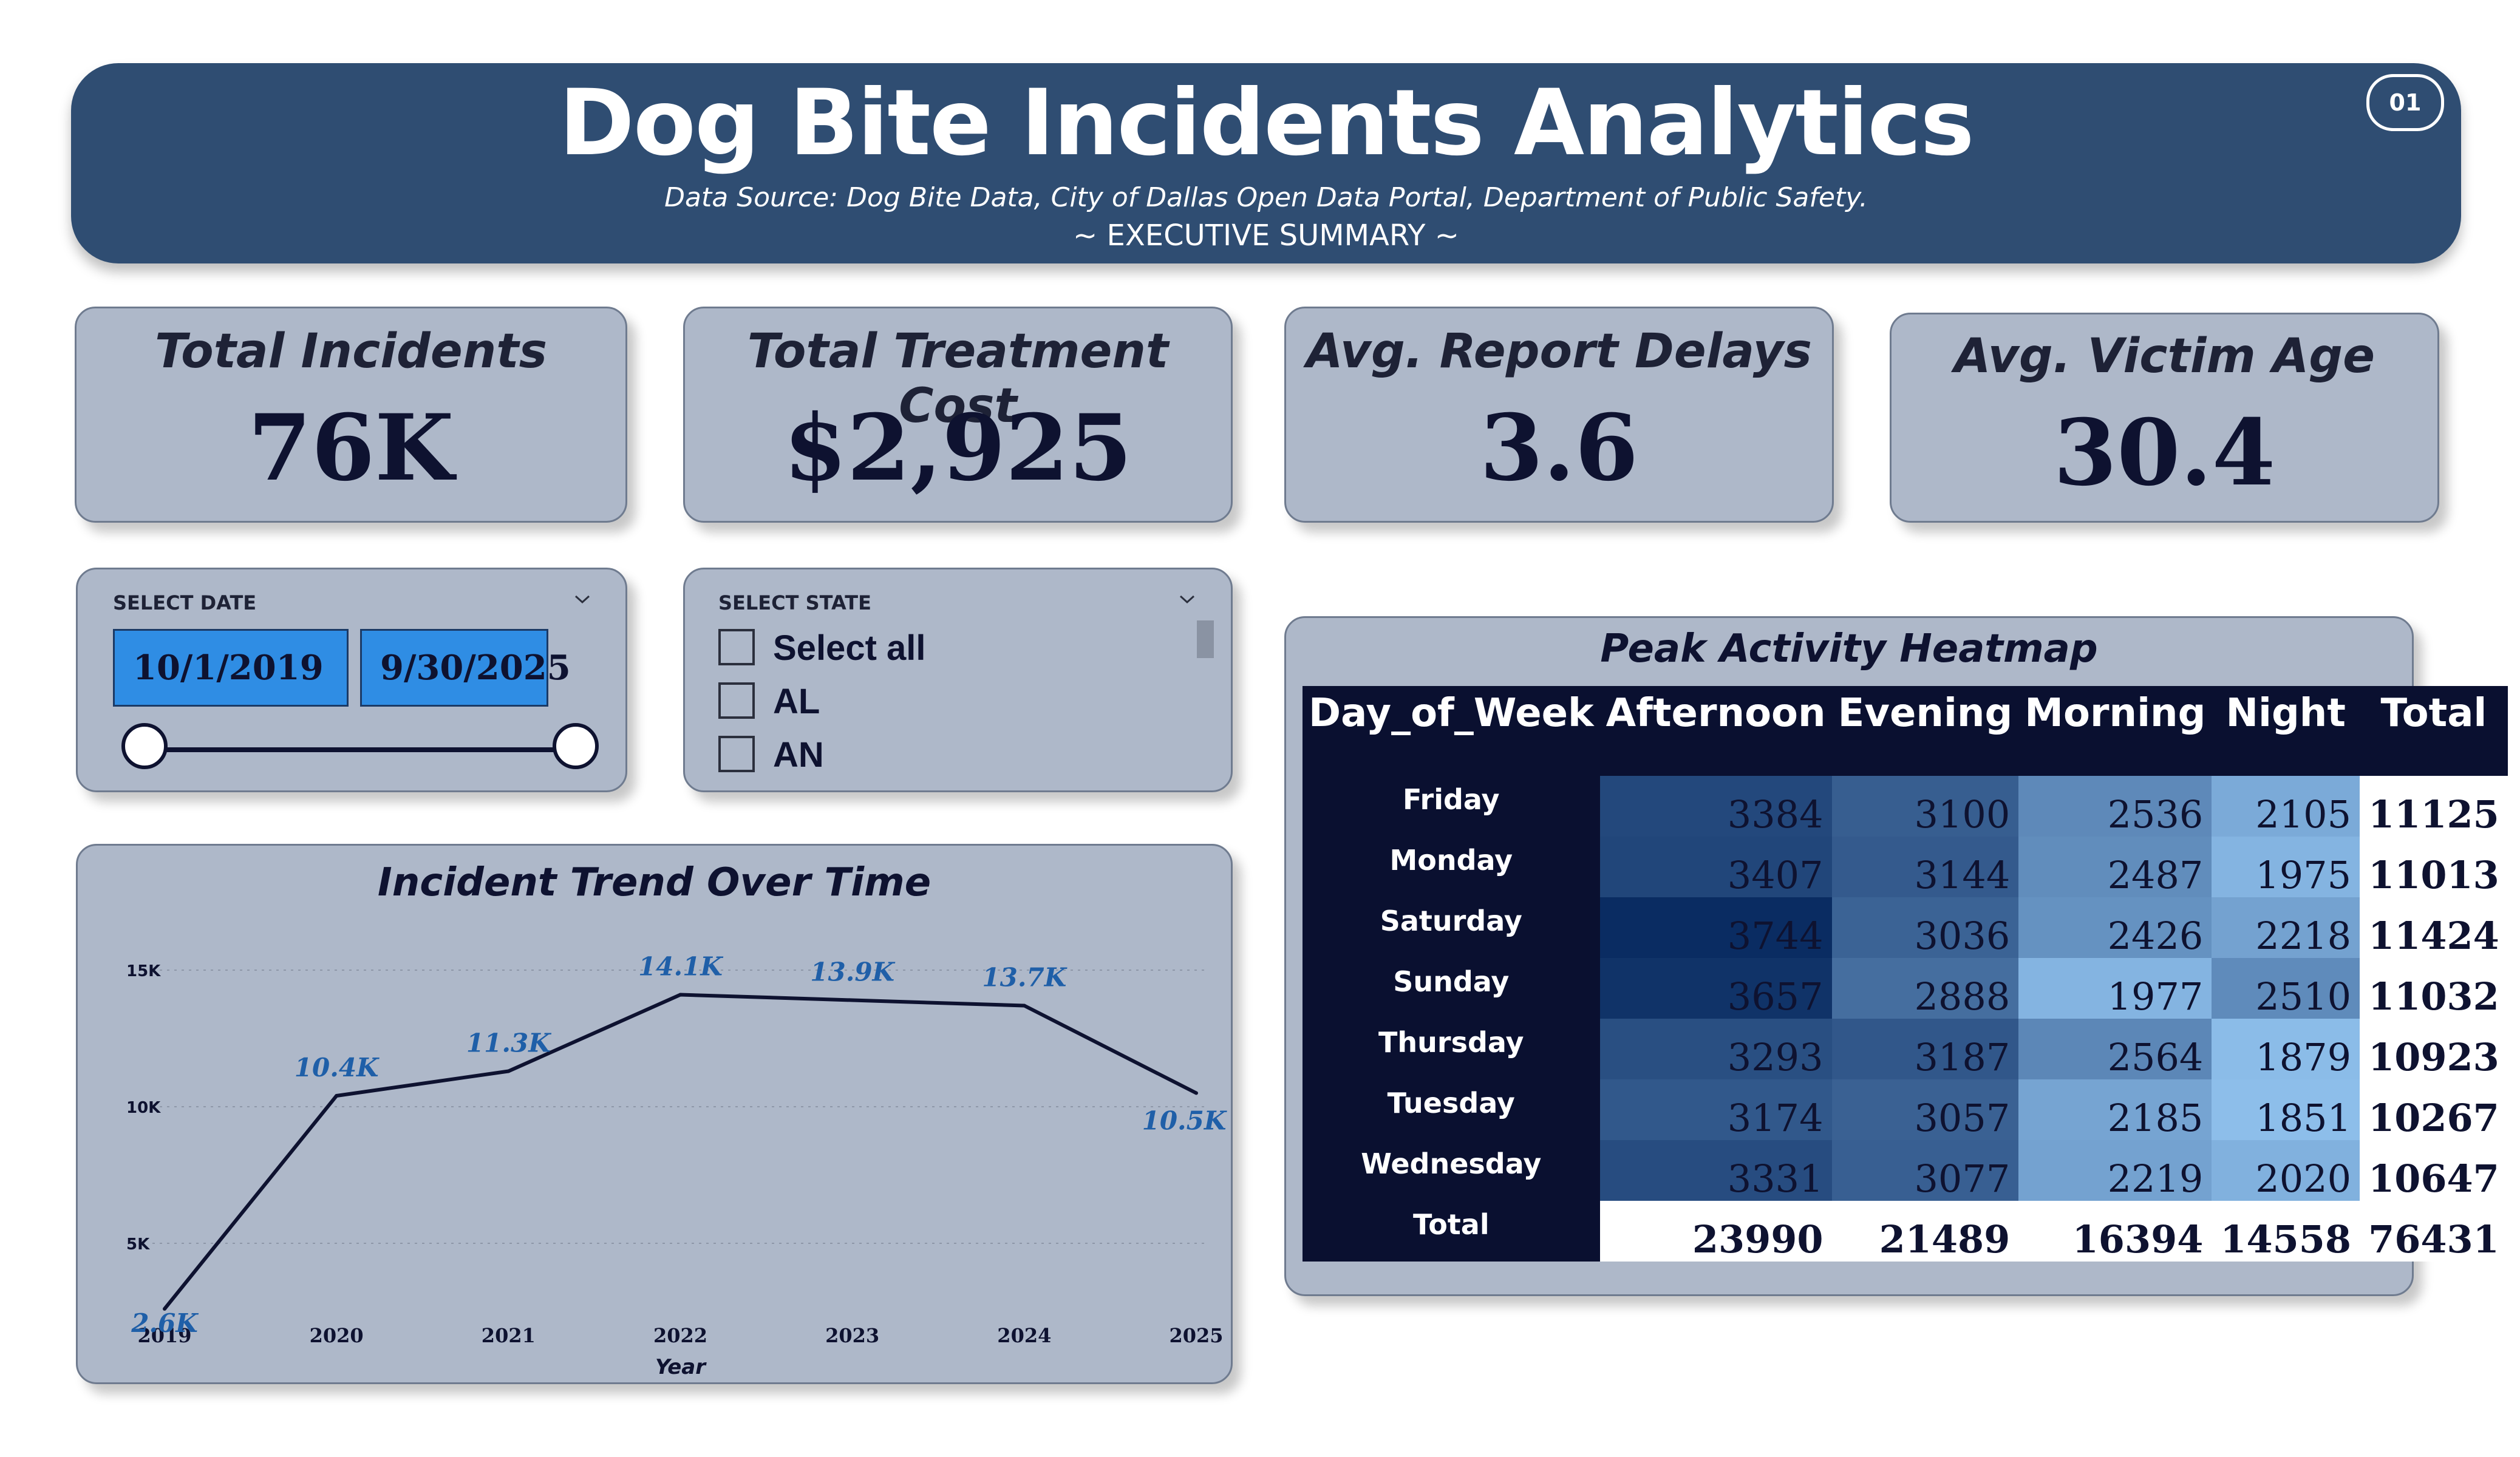 This screenshot has height=1457, width=2520. Describe the element at coordinates (2434, 988) in the screenshot. I see `row-total-cell: 11032` at that location.